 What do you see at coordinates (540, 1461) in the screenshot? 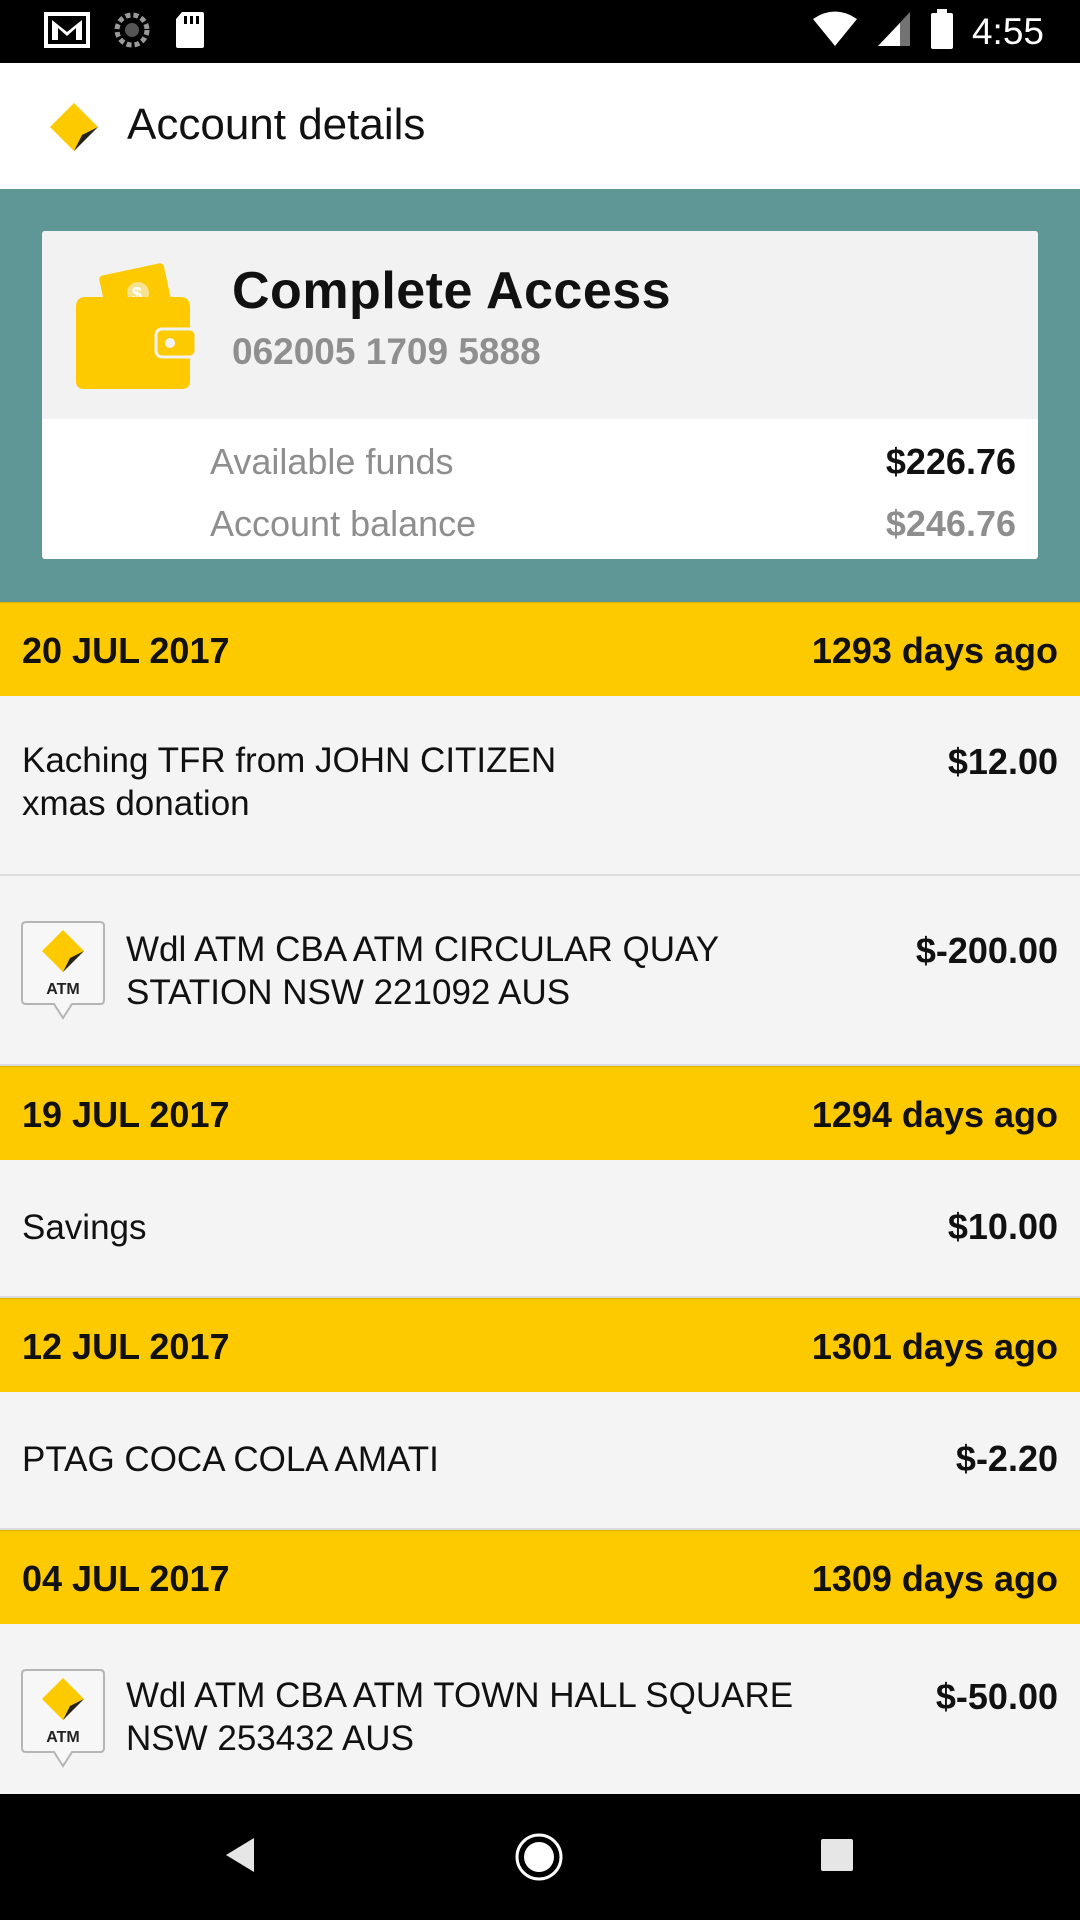
I see `transaction-row: PTAG COCA COLA AMATI $-2.20` at bounding box center [540, 1461].